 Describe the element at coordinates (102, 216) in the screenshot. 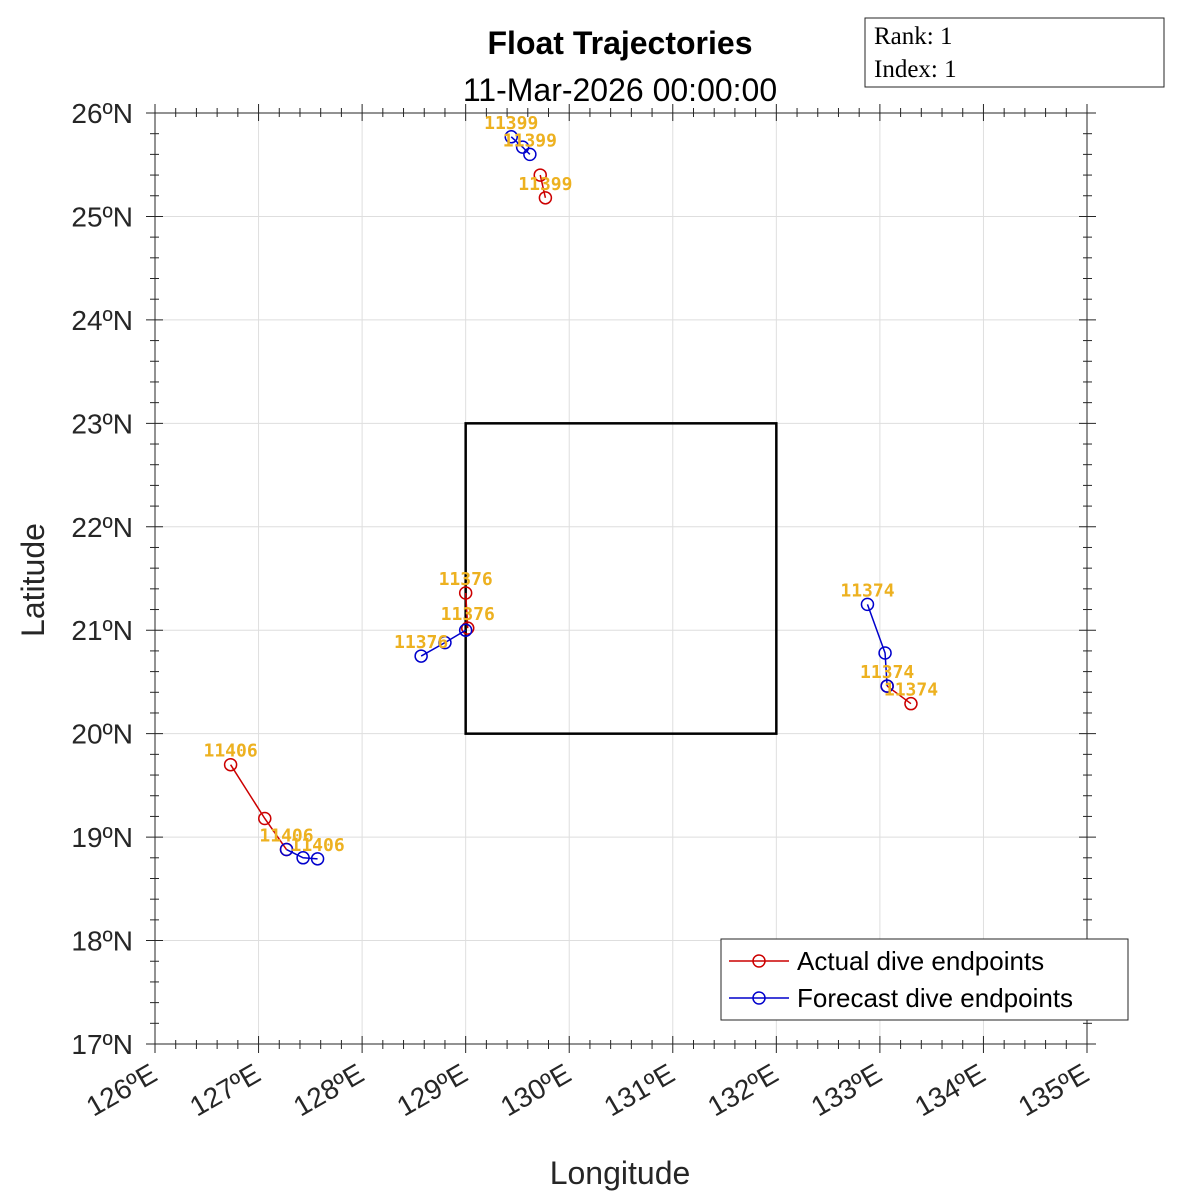

I see `y-tick-label: 25ºN` at that location.